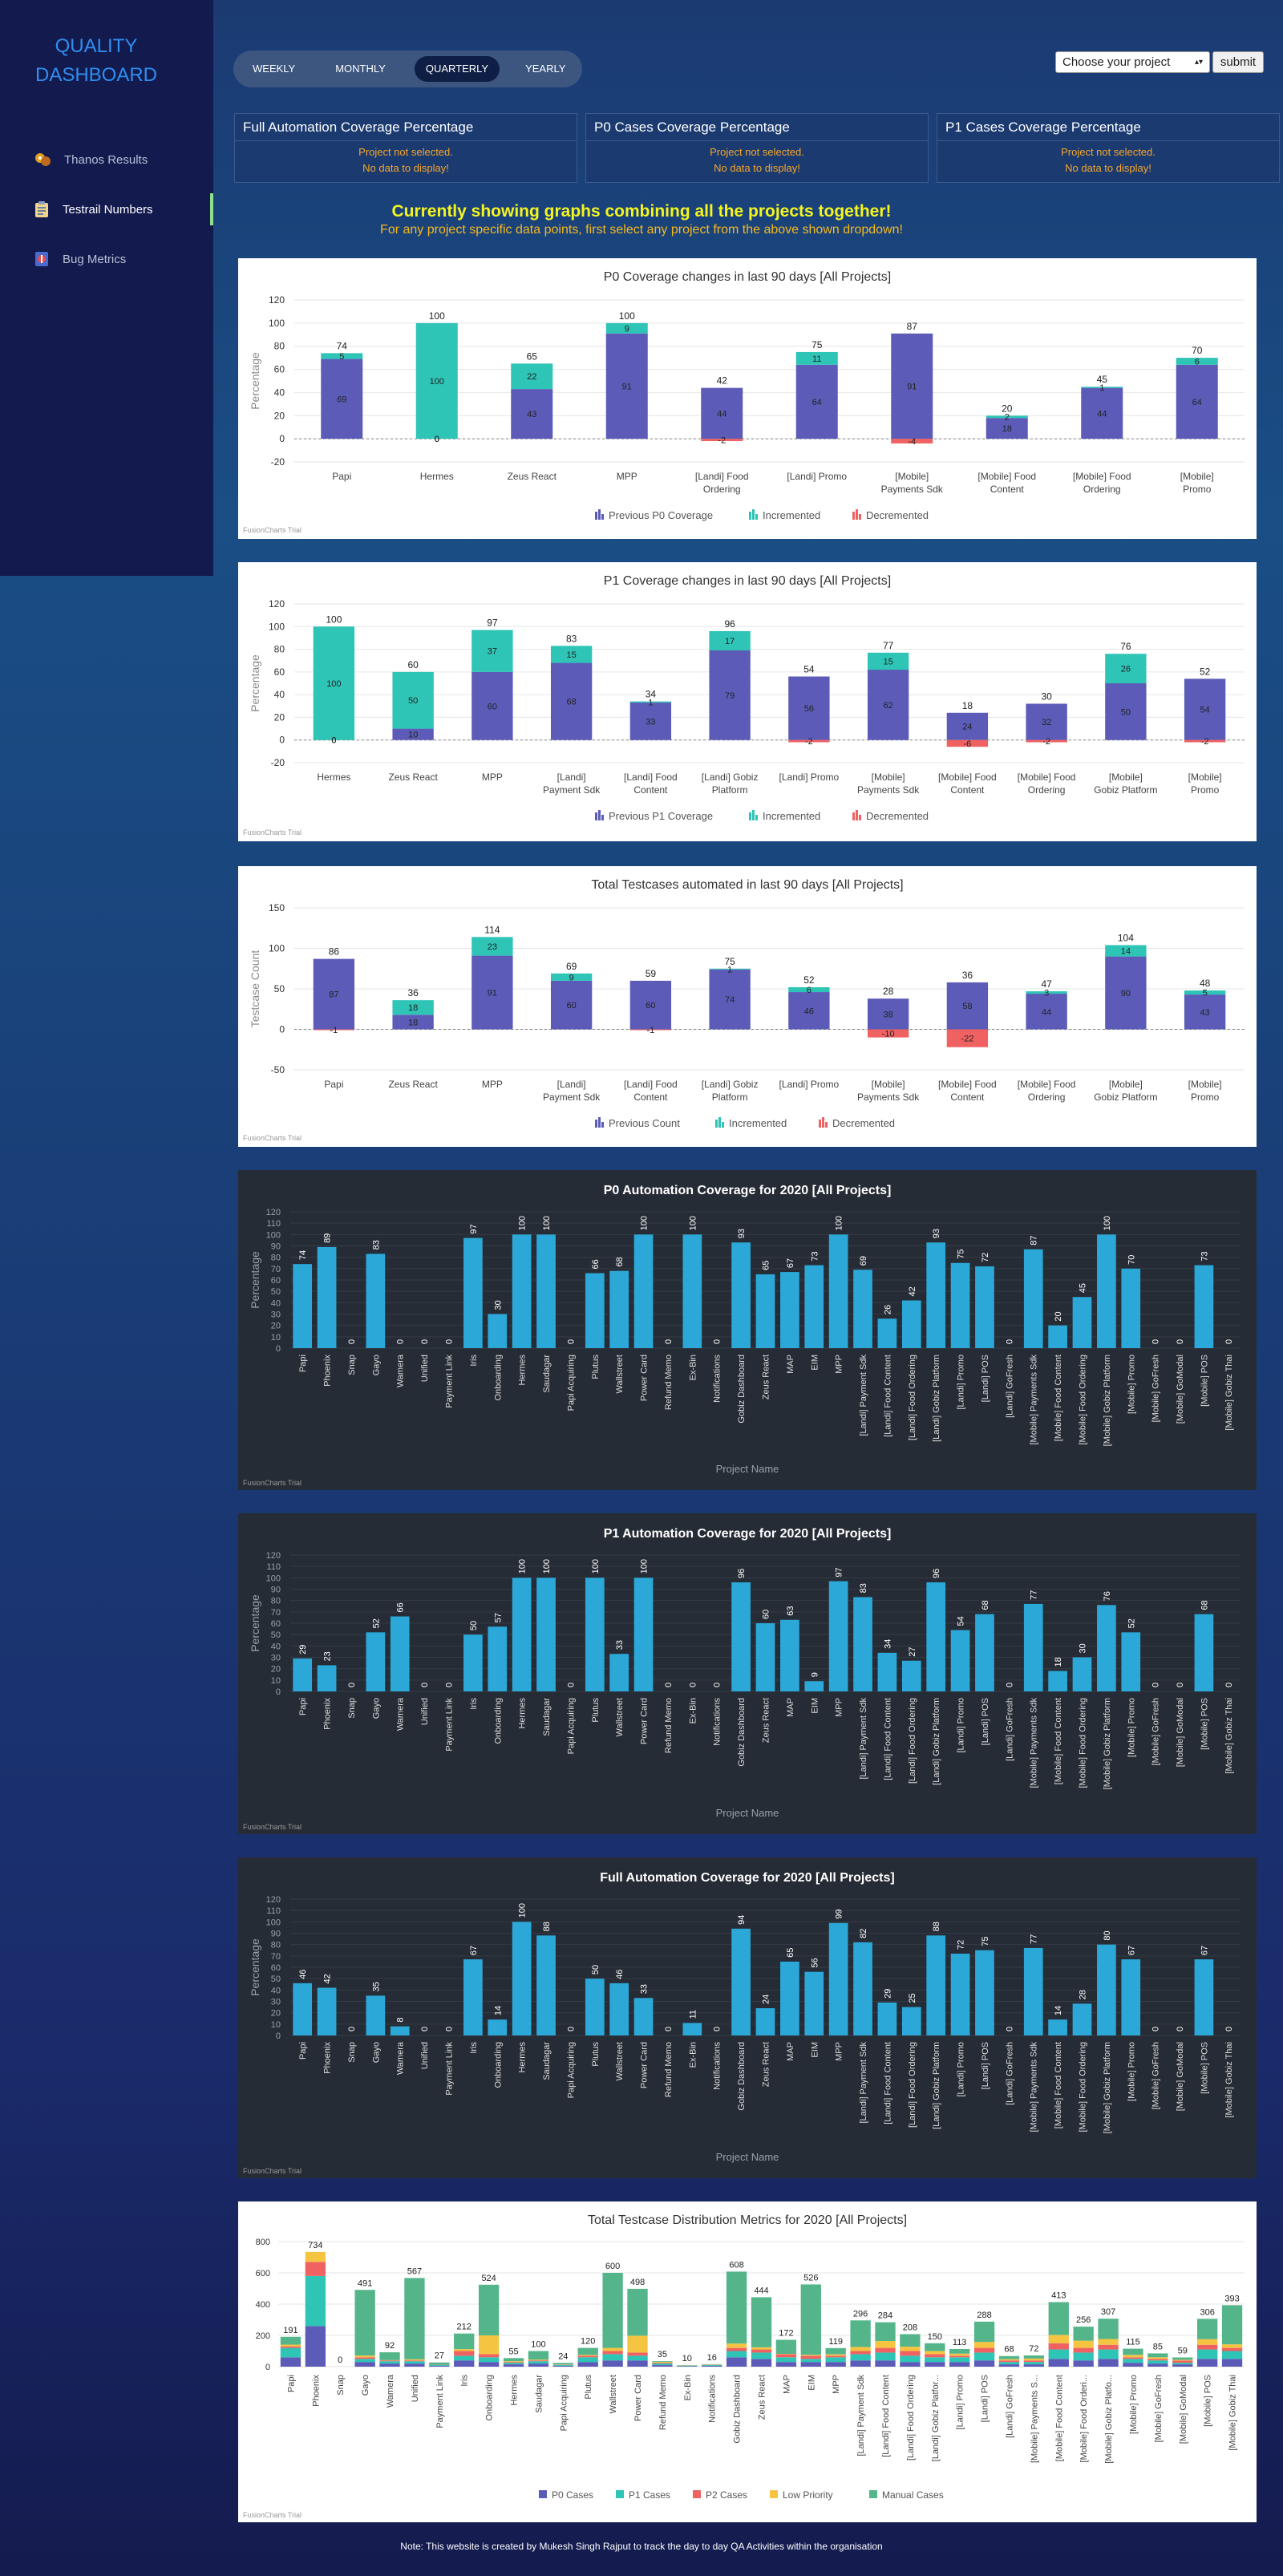  I want to click on legend-icon, so click(860, 517).